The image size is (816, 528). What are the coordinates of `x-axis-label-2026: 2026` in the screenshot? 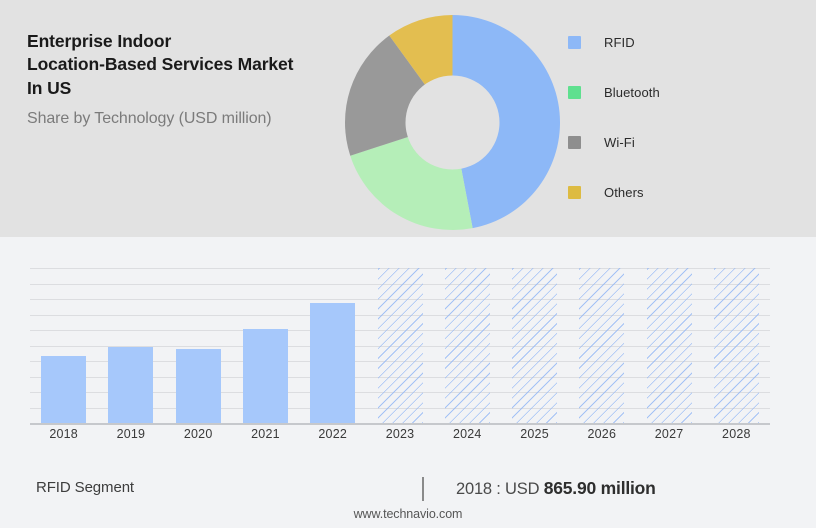 It's located at (602, 434).